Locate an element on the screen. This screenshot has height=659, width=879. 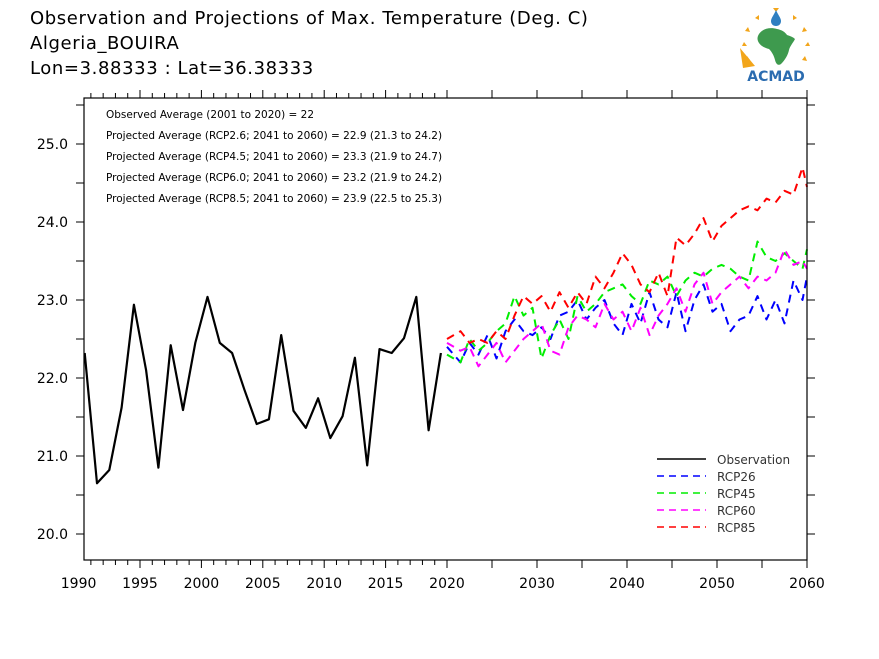
y-tick-label: 21.0 is located at coordinates (52, 457).